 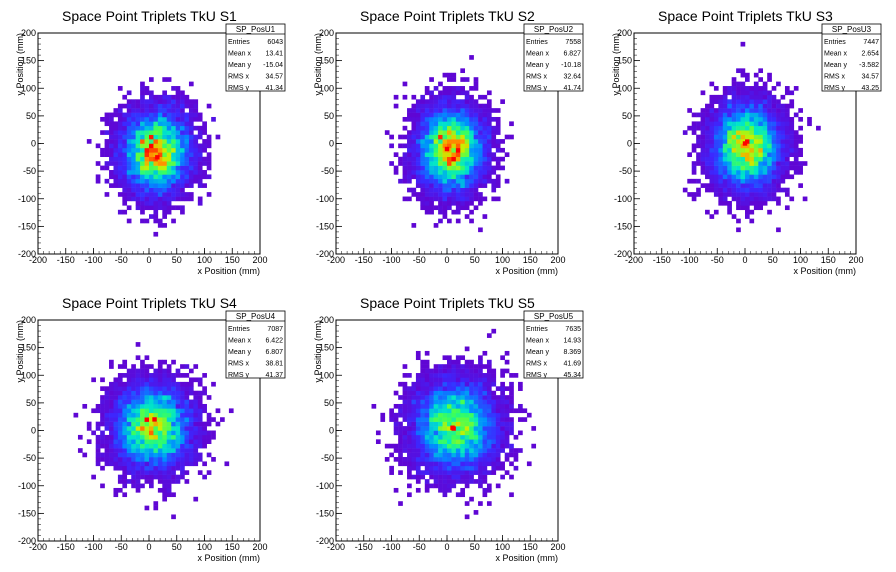 What do you see at coordinates (274, 364) in the screenshot?
I see `stats-value: 38.81` at bounding box center [274, 364].